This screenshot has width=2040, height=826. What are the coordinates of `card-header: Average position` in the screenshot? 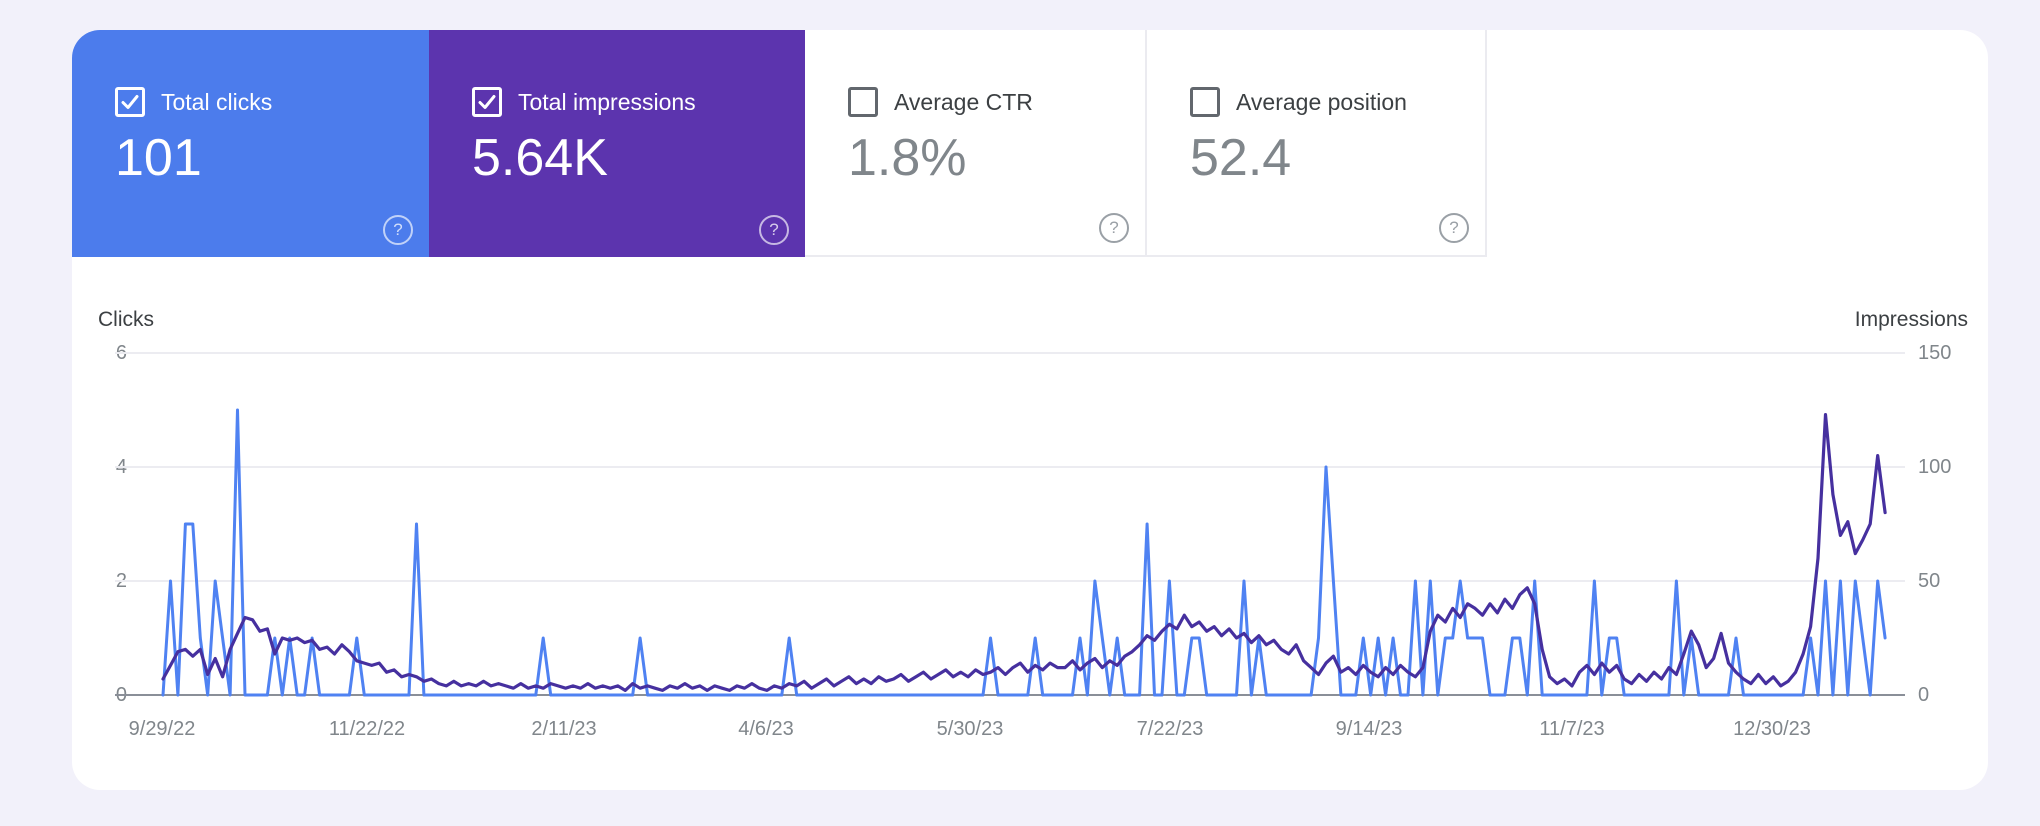 It's located at (1298, 102).